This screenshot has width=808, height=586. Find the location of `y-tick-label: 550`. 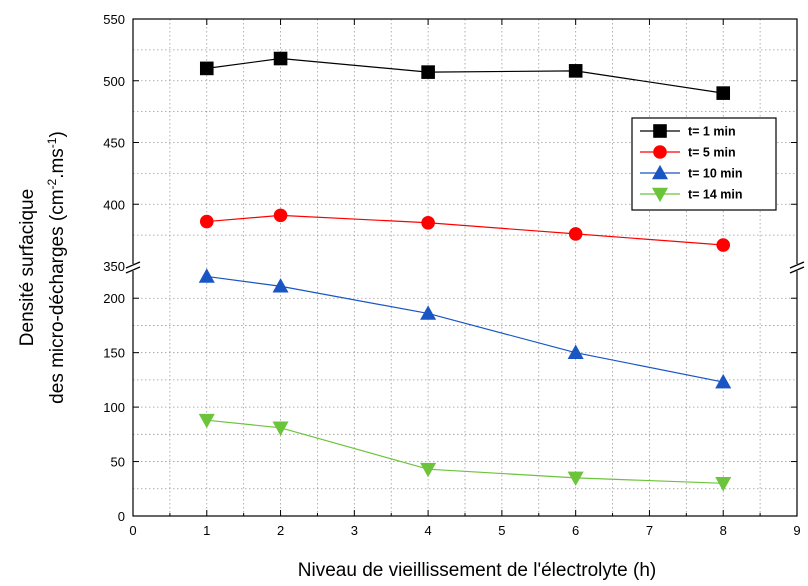

y-tick-label: 550 is located at coordinates (114, 19).